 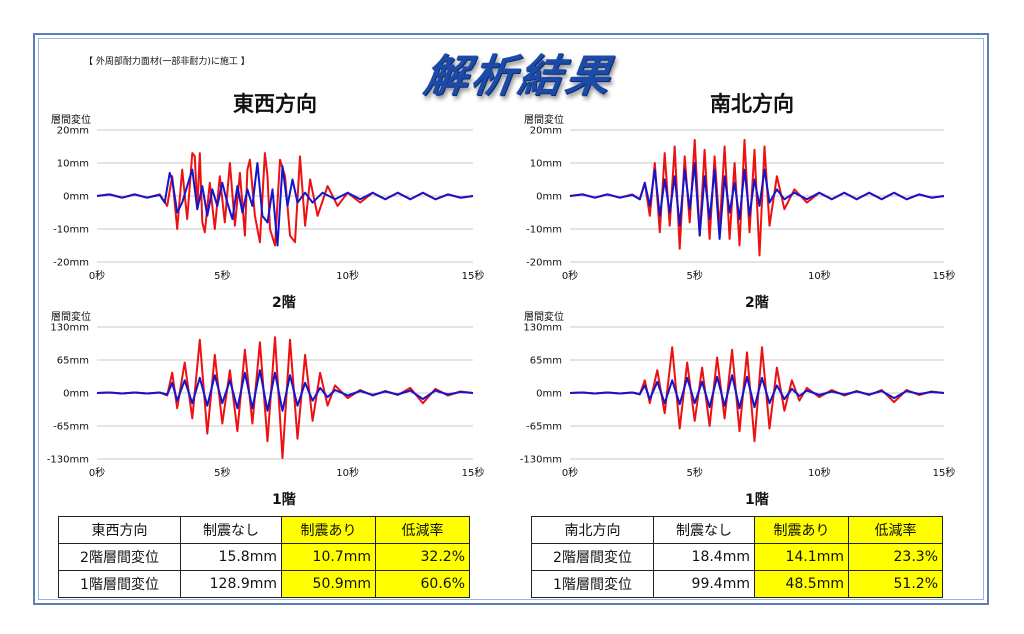 I want to click on table-cell: 50.9mm, so click(x=328, y=584).